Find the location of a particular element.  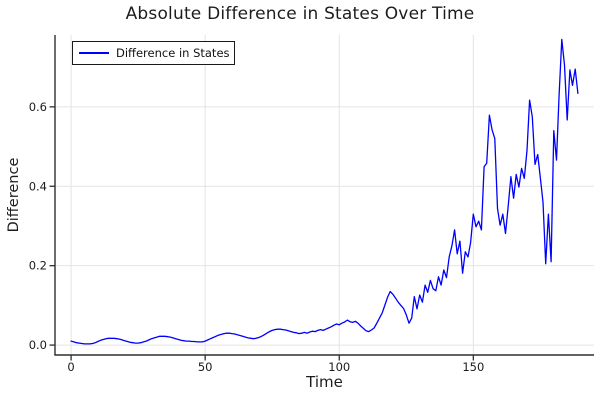

x-tick-label: 100 is located at coordinates (339, 367).